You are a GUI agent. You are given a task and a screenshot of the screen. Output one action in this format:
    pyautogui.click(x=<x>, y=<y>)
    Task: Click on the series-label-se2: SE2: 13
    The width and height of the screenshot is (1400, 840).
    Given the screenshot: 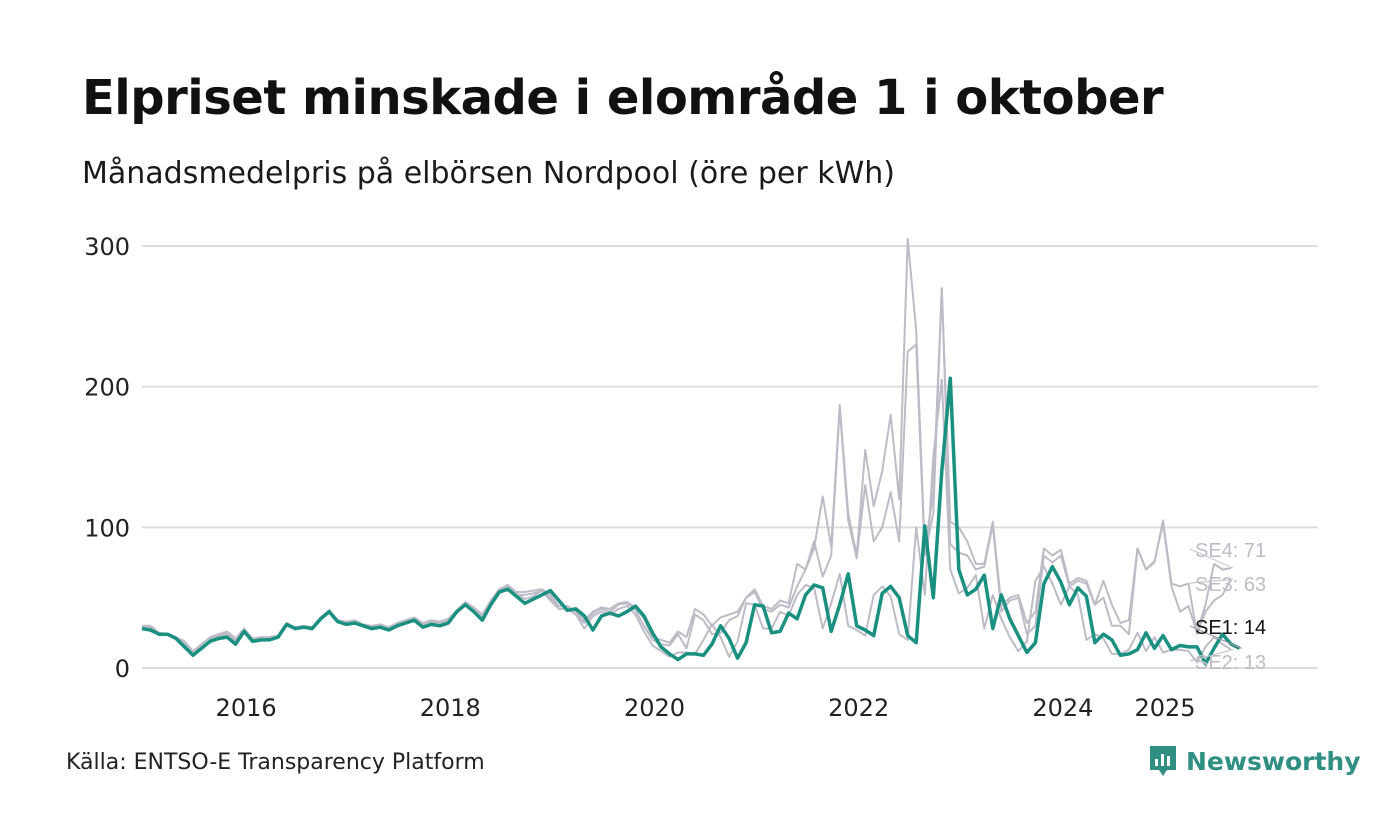 What is the action you would take?
    pyautogui.click(x=1230, y=663)
    